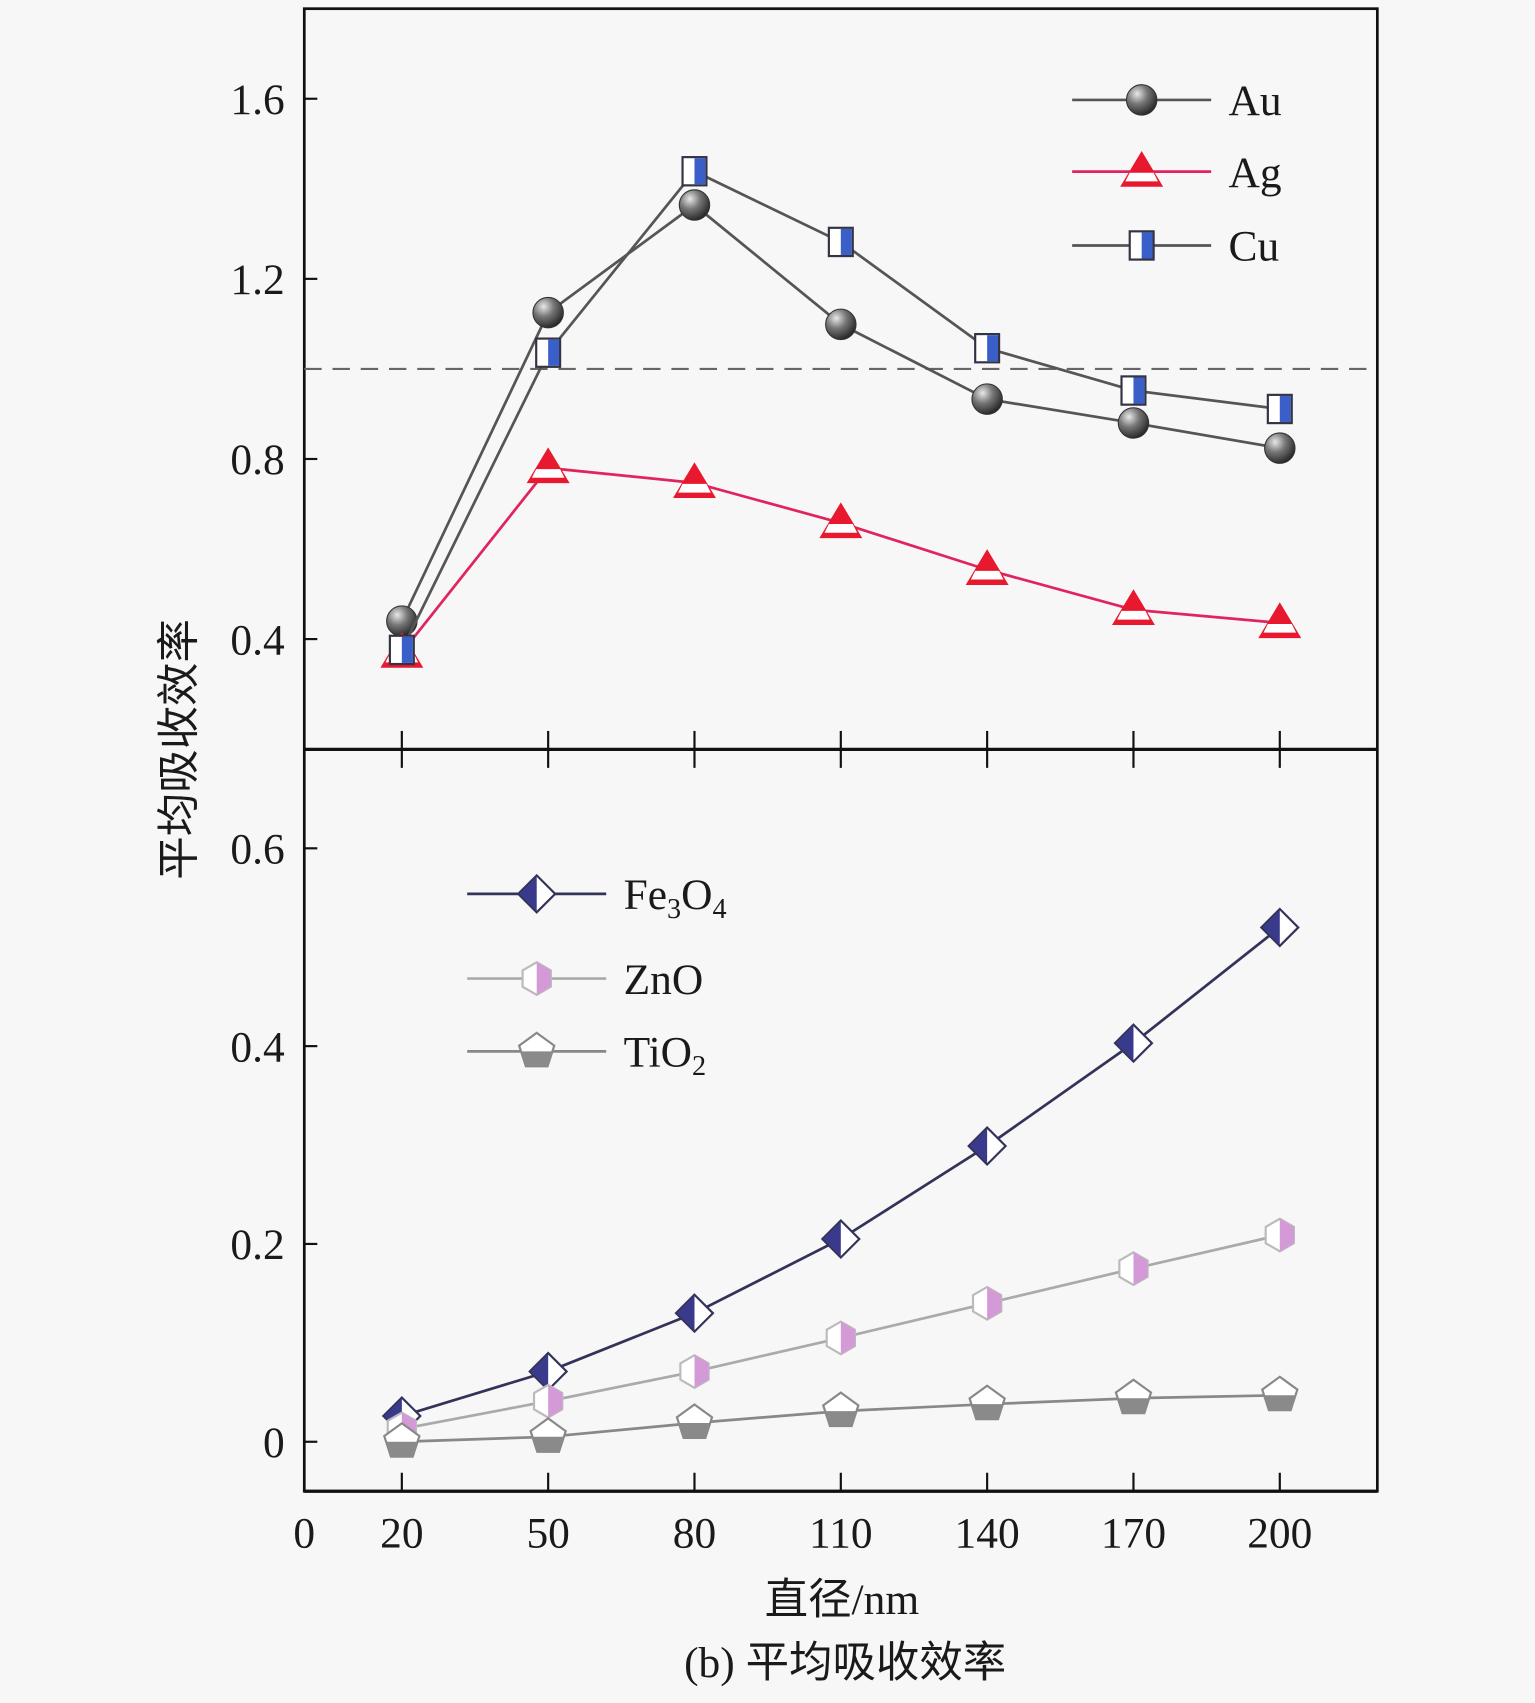 The image size is (1535, 1703). What do you see at coordinates (179, 749) in the screenshot?
I see `y-axis-label: 平均吸收效率` at bounding box center [179, 749].